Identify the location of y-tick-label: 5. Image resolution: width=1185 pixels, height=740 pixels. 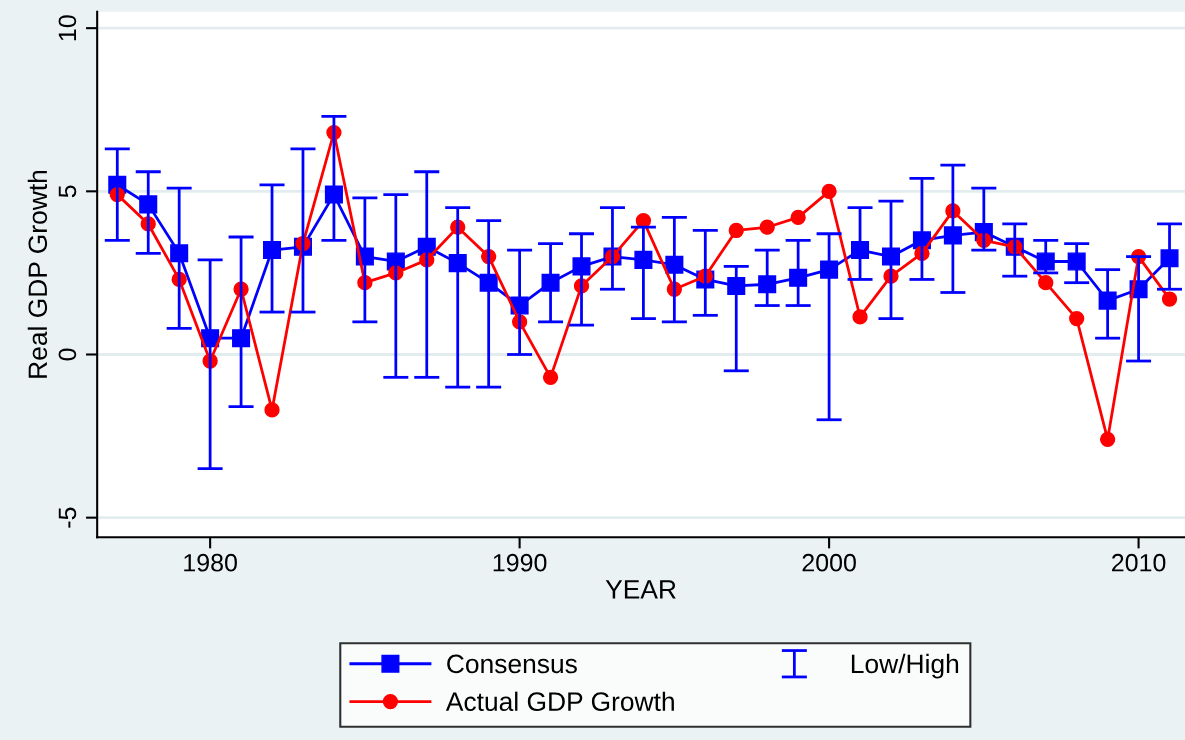
(67, 191).